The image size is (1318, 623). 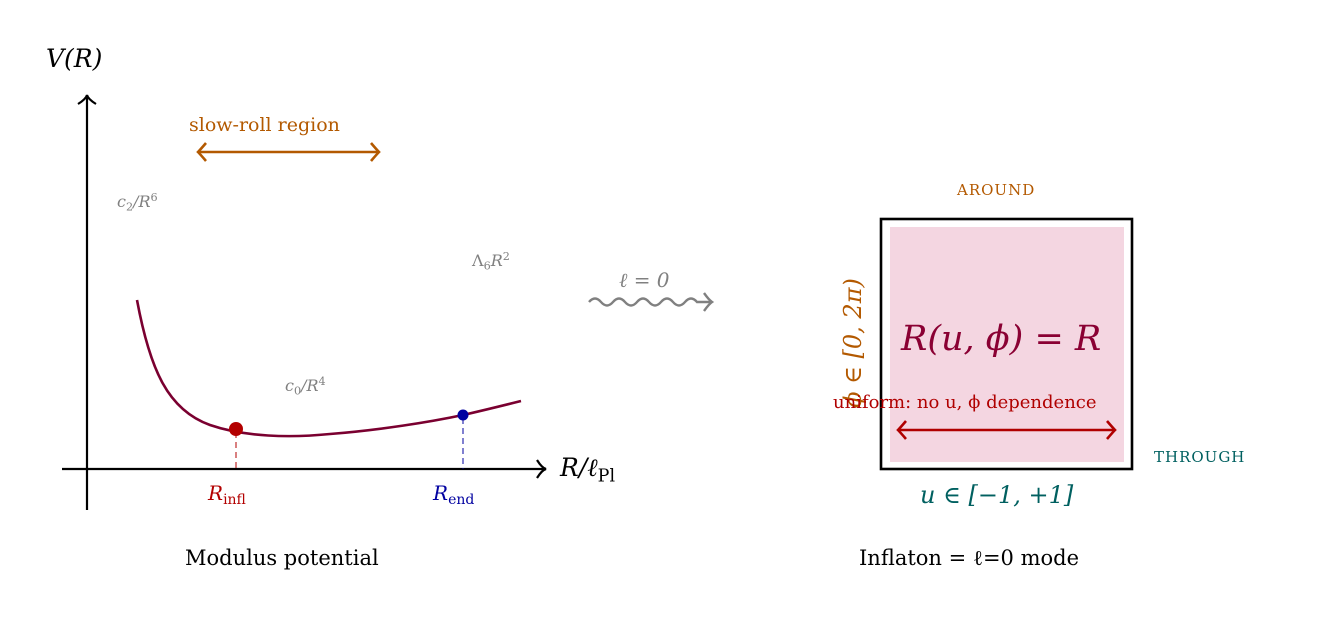 What do you see at coordinates (282, 558) in the screenshot?
I see `left-caption: Modulus potential` at bounding box center [282, 558].